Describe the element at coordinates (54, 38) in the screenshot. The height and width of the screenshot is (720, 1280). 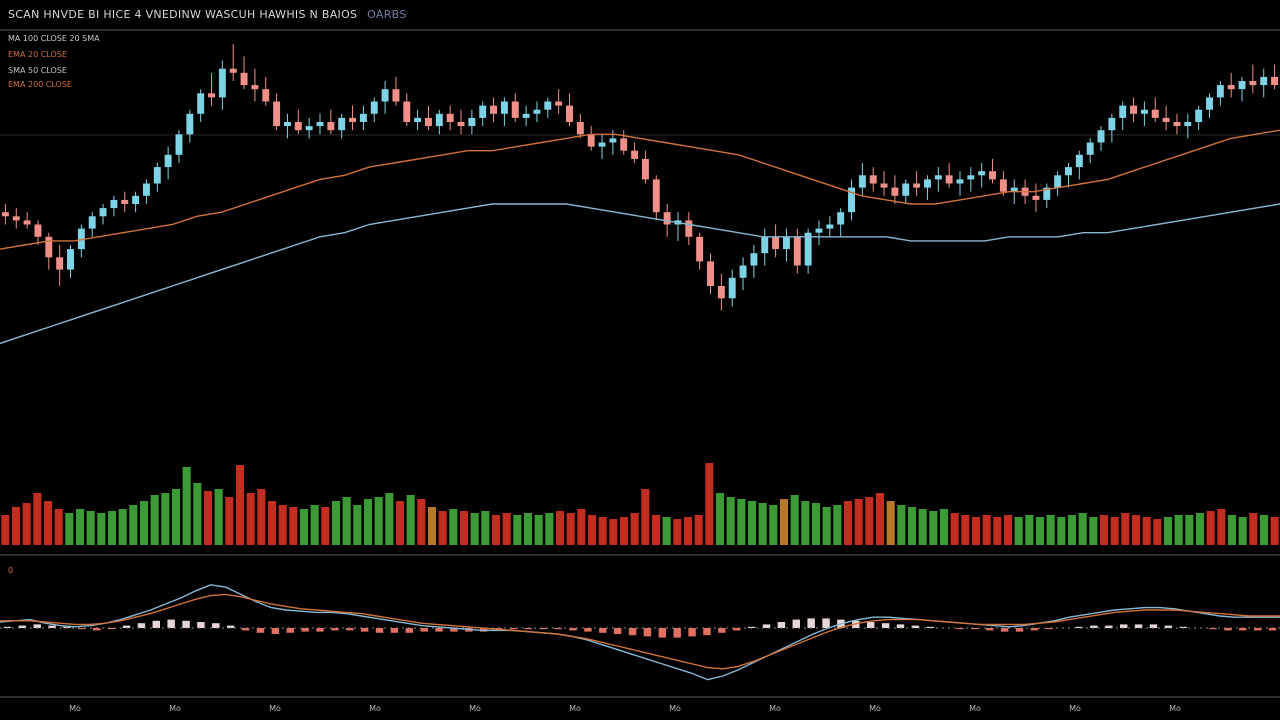
I see `legend-item-0: MA 100 CLOSE 20 SMA` at that location.